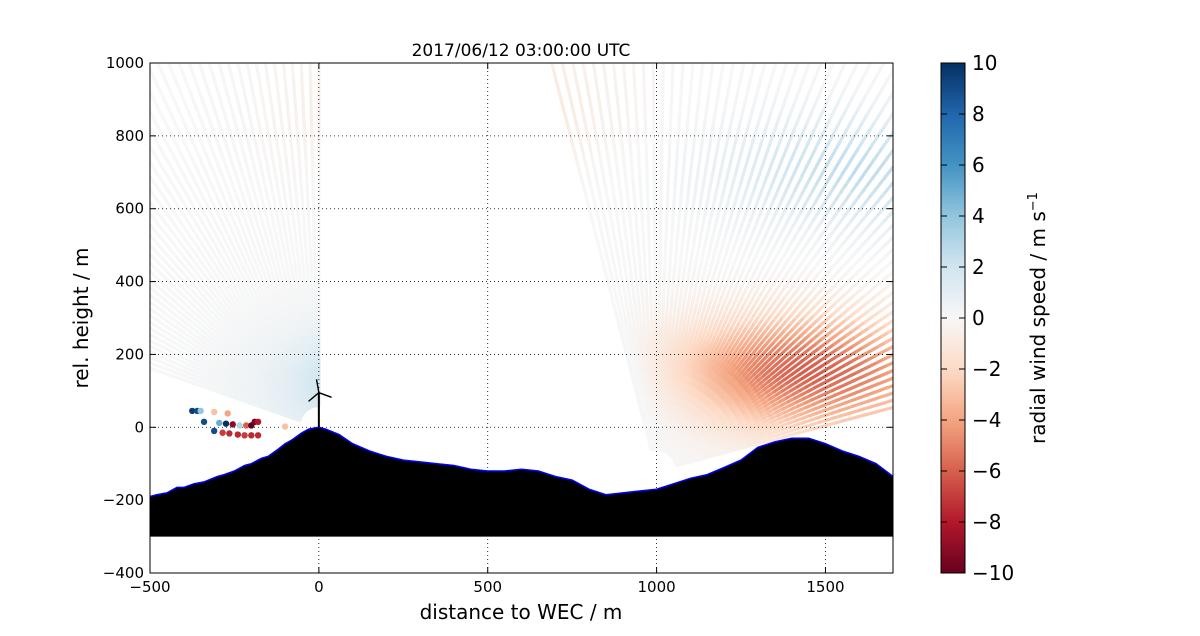 The height and width of the screenshot is (636, 1200). What do you see at coordinates (993, 573) in the screenshot?
I see `colorbar-tick-label: −10` at bounding box center [993, 573].